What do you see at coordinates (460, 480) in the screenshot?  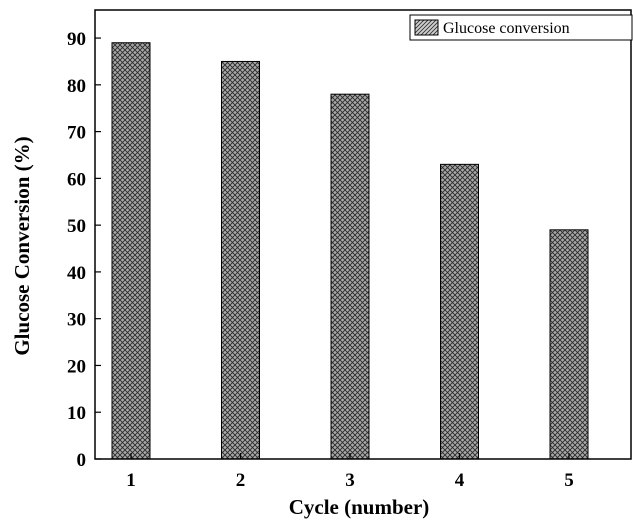 I see `x-tick-label: 4` at bounding box center [460, 480].